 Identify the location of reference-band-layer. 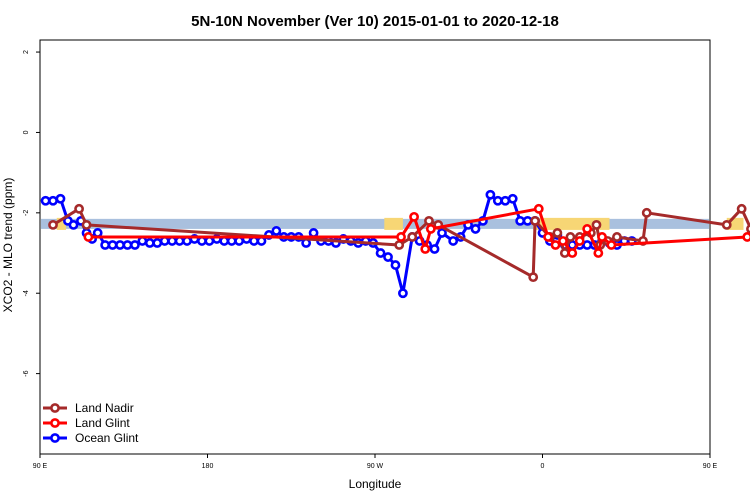
(375, 223).